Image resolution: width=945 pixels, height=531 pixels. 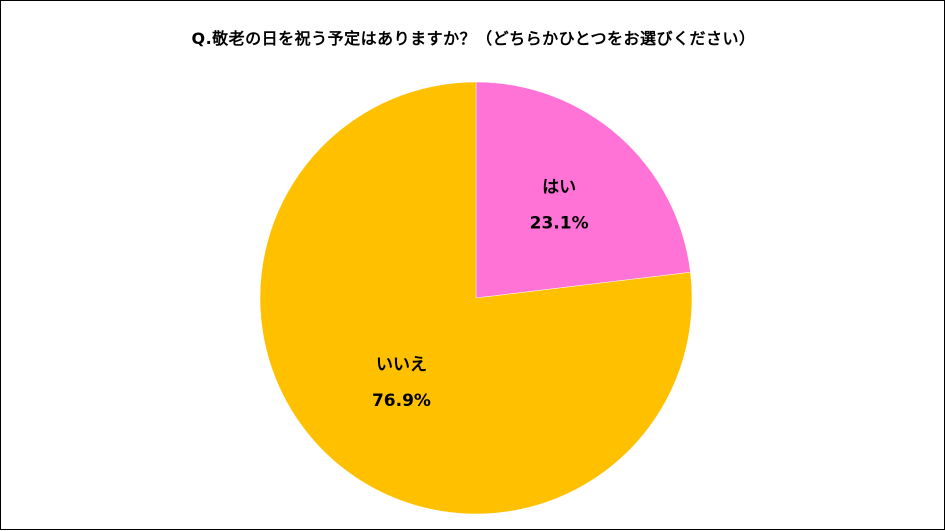 I want to click on slice-category-label: はい, so click(x=559, y=187).